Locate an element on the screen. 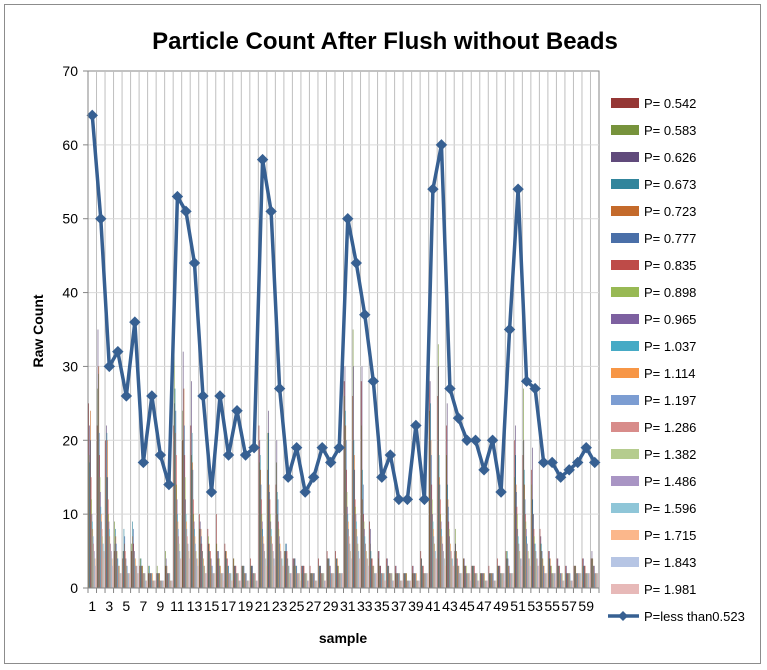  legend-item: P=less than0.523 is located at coordinates (676, 616).